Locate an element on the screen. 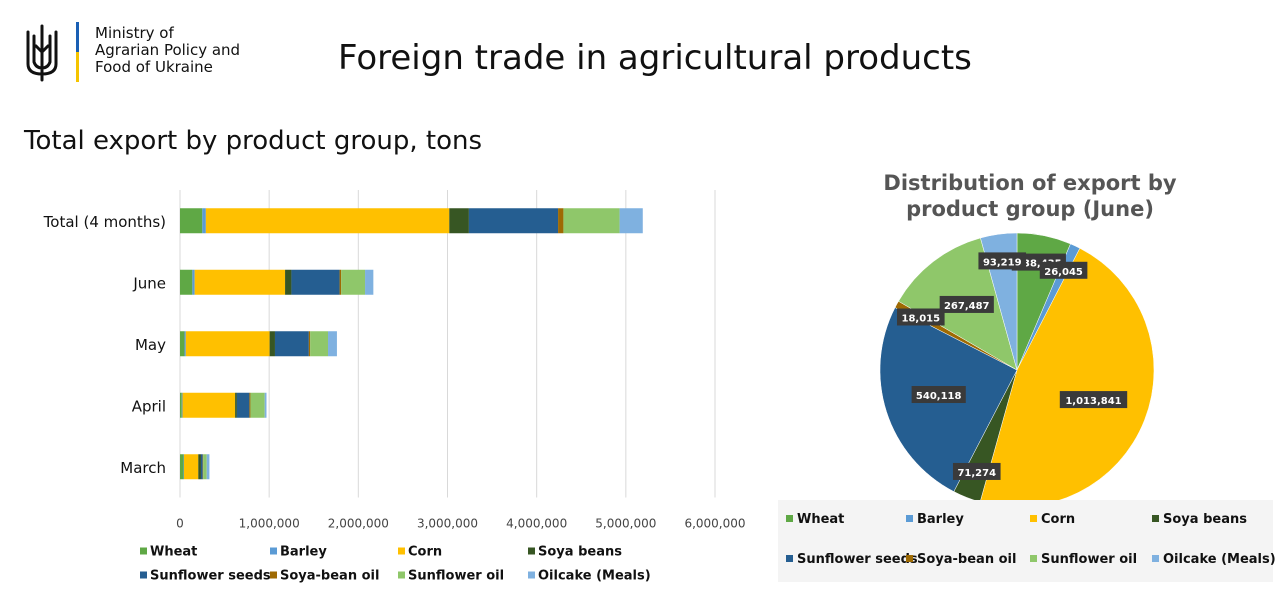 This screenshot has height=605, width=1280. legend-item: Sunflower seeds is located at coordinates (852, 559).